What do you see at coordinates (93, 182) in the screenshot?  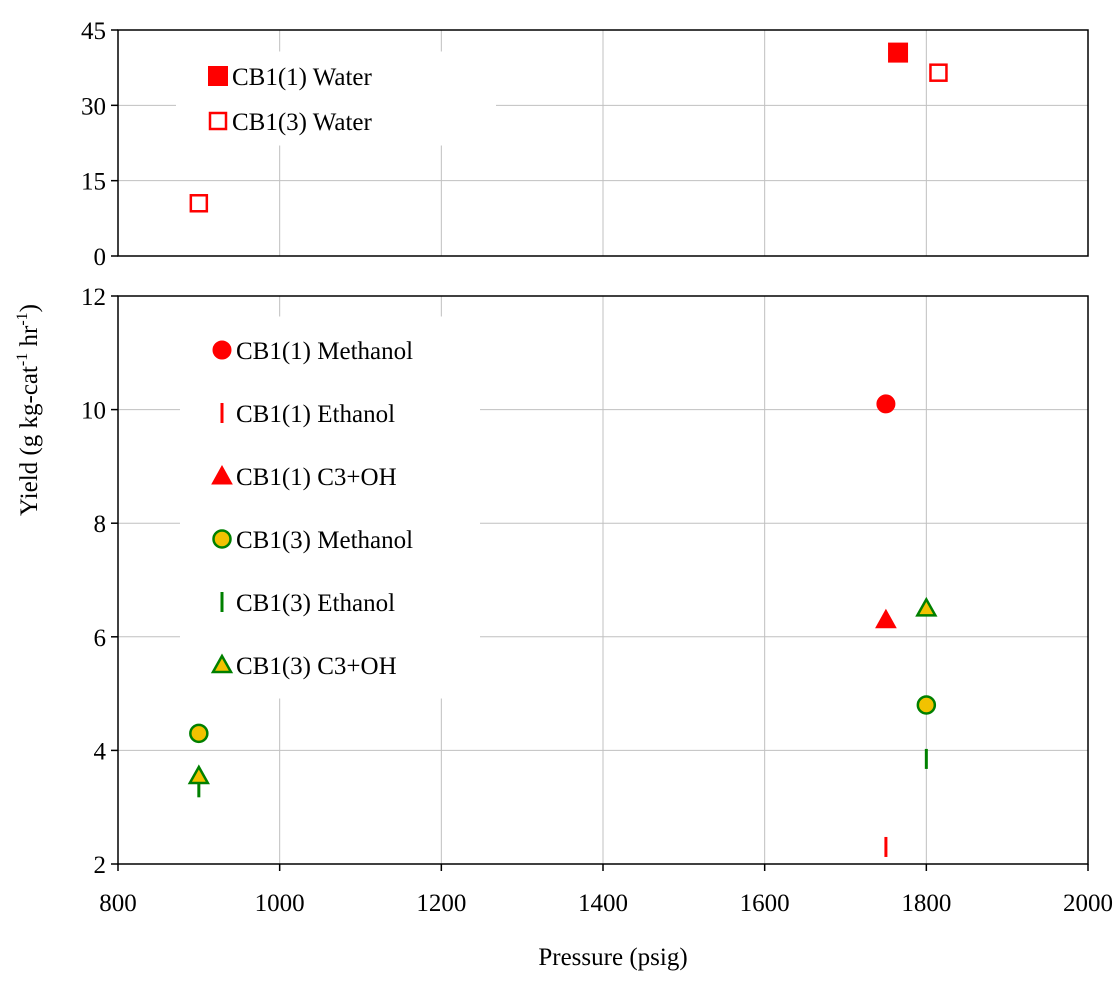 I see `y-tick-label: 15` at bounding box center [93, 182].